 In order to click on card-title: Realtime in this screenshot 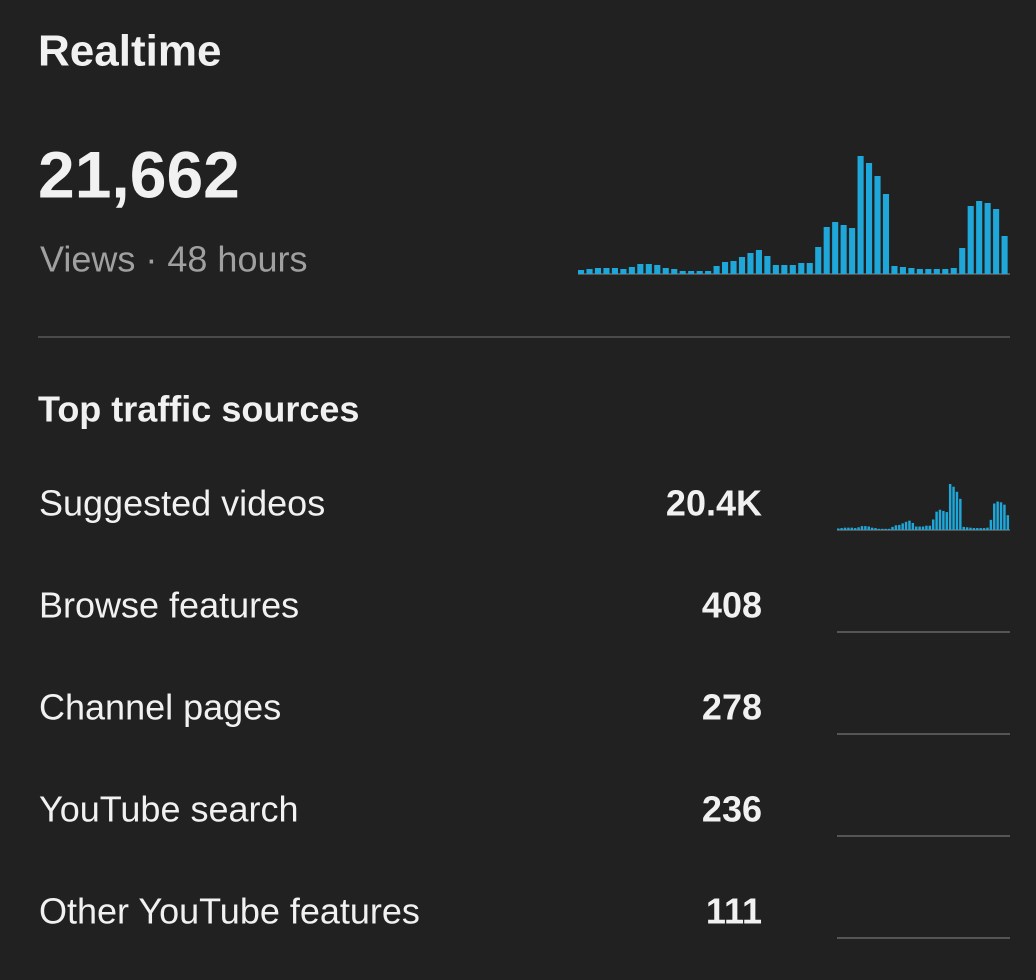, I will do `click(129, 51)`.